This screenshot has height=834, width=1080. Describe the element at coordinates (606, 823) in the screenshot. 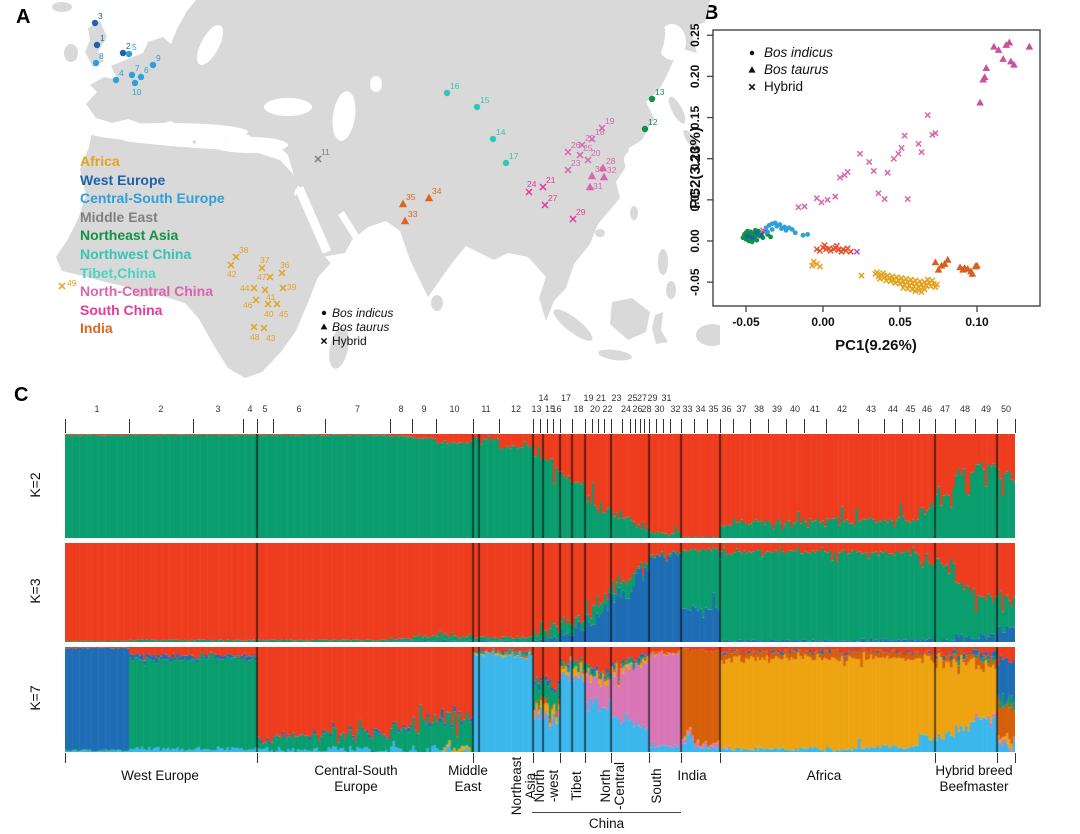

I see `china-region-label: China` at that location.